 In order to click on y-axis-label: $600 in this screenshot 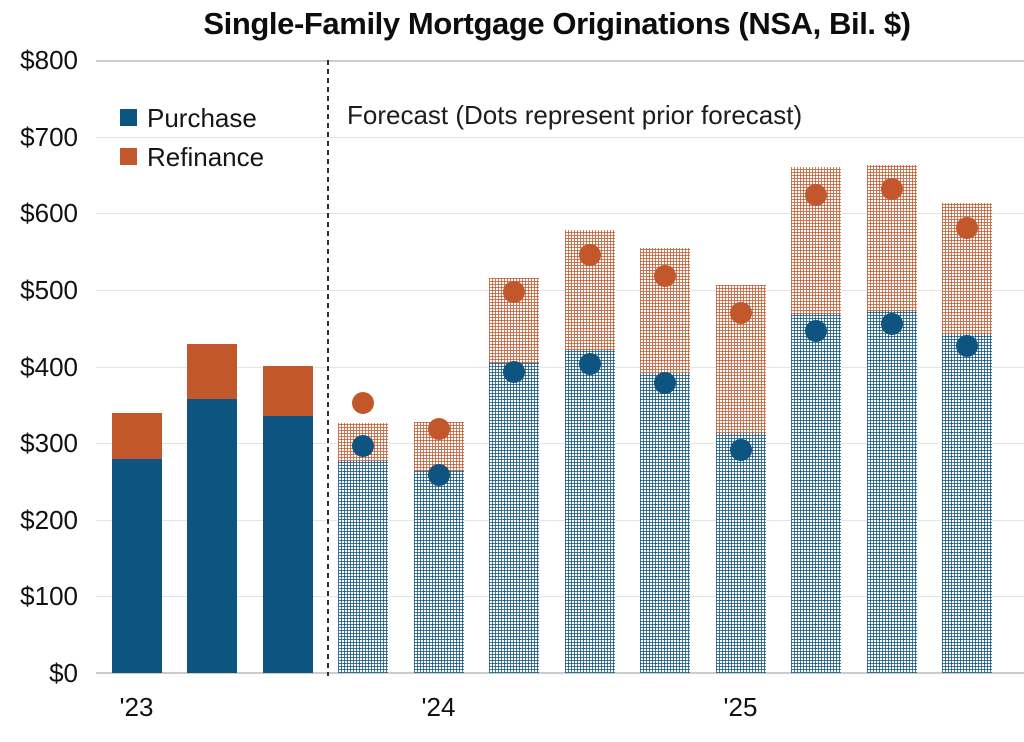, I will do `click(49, 213)`.